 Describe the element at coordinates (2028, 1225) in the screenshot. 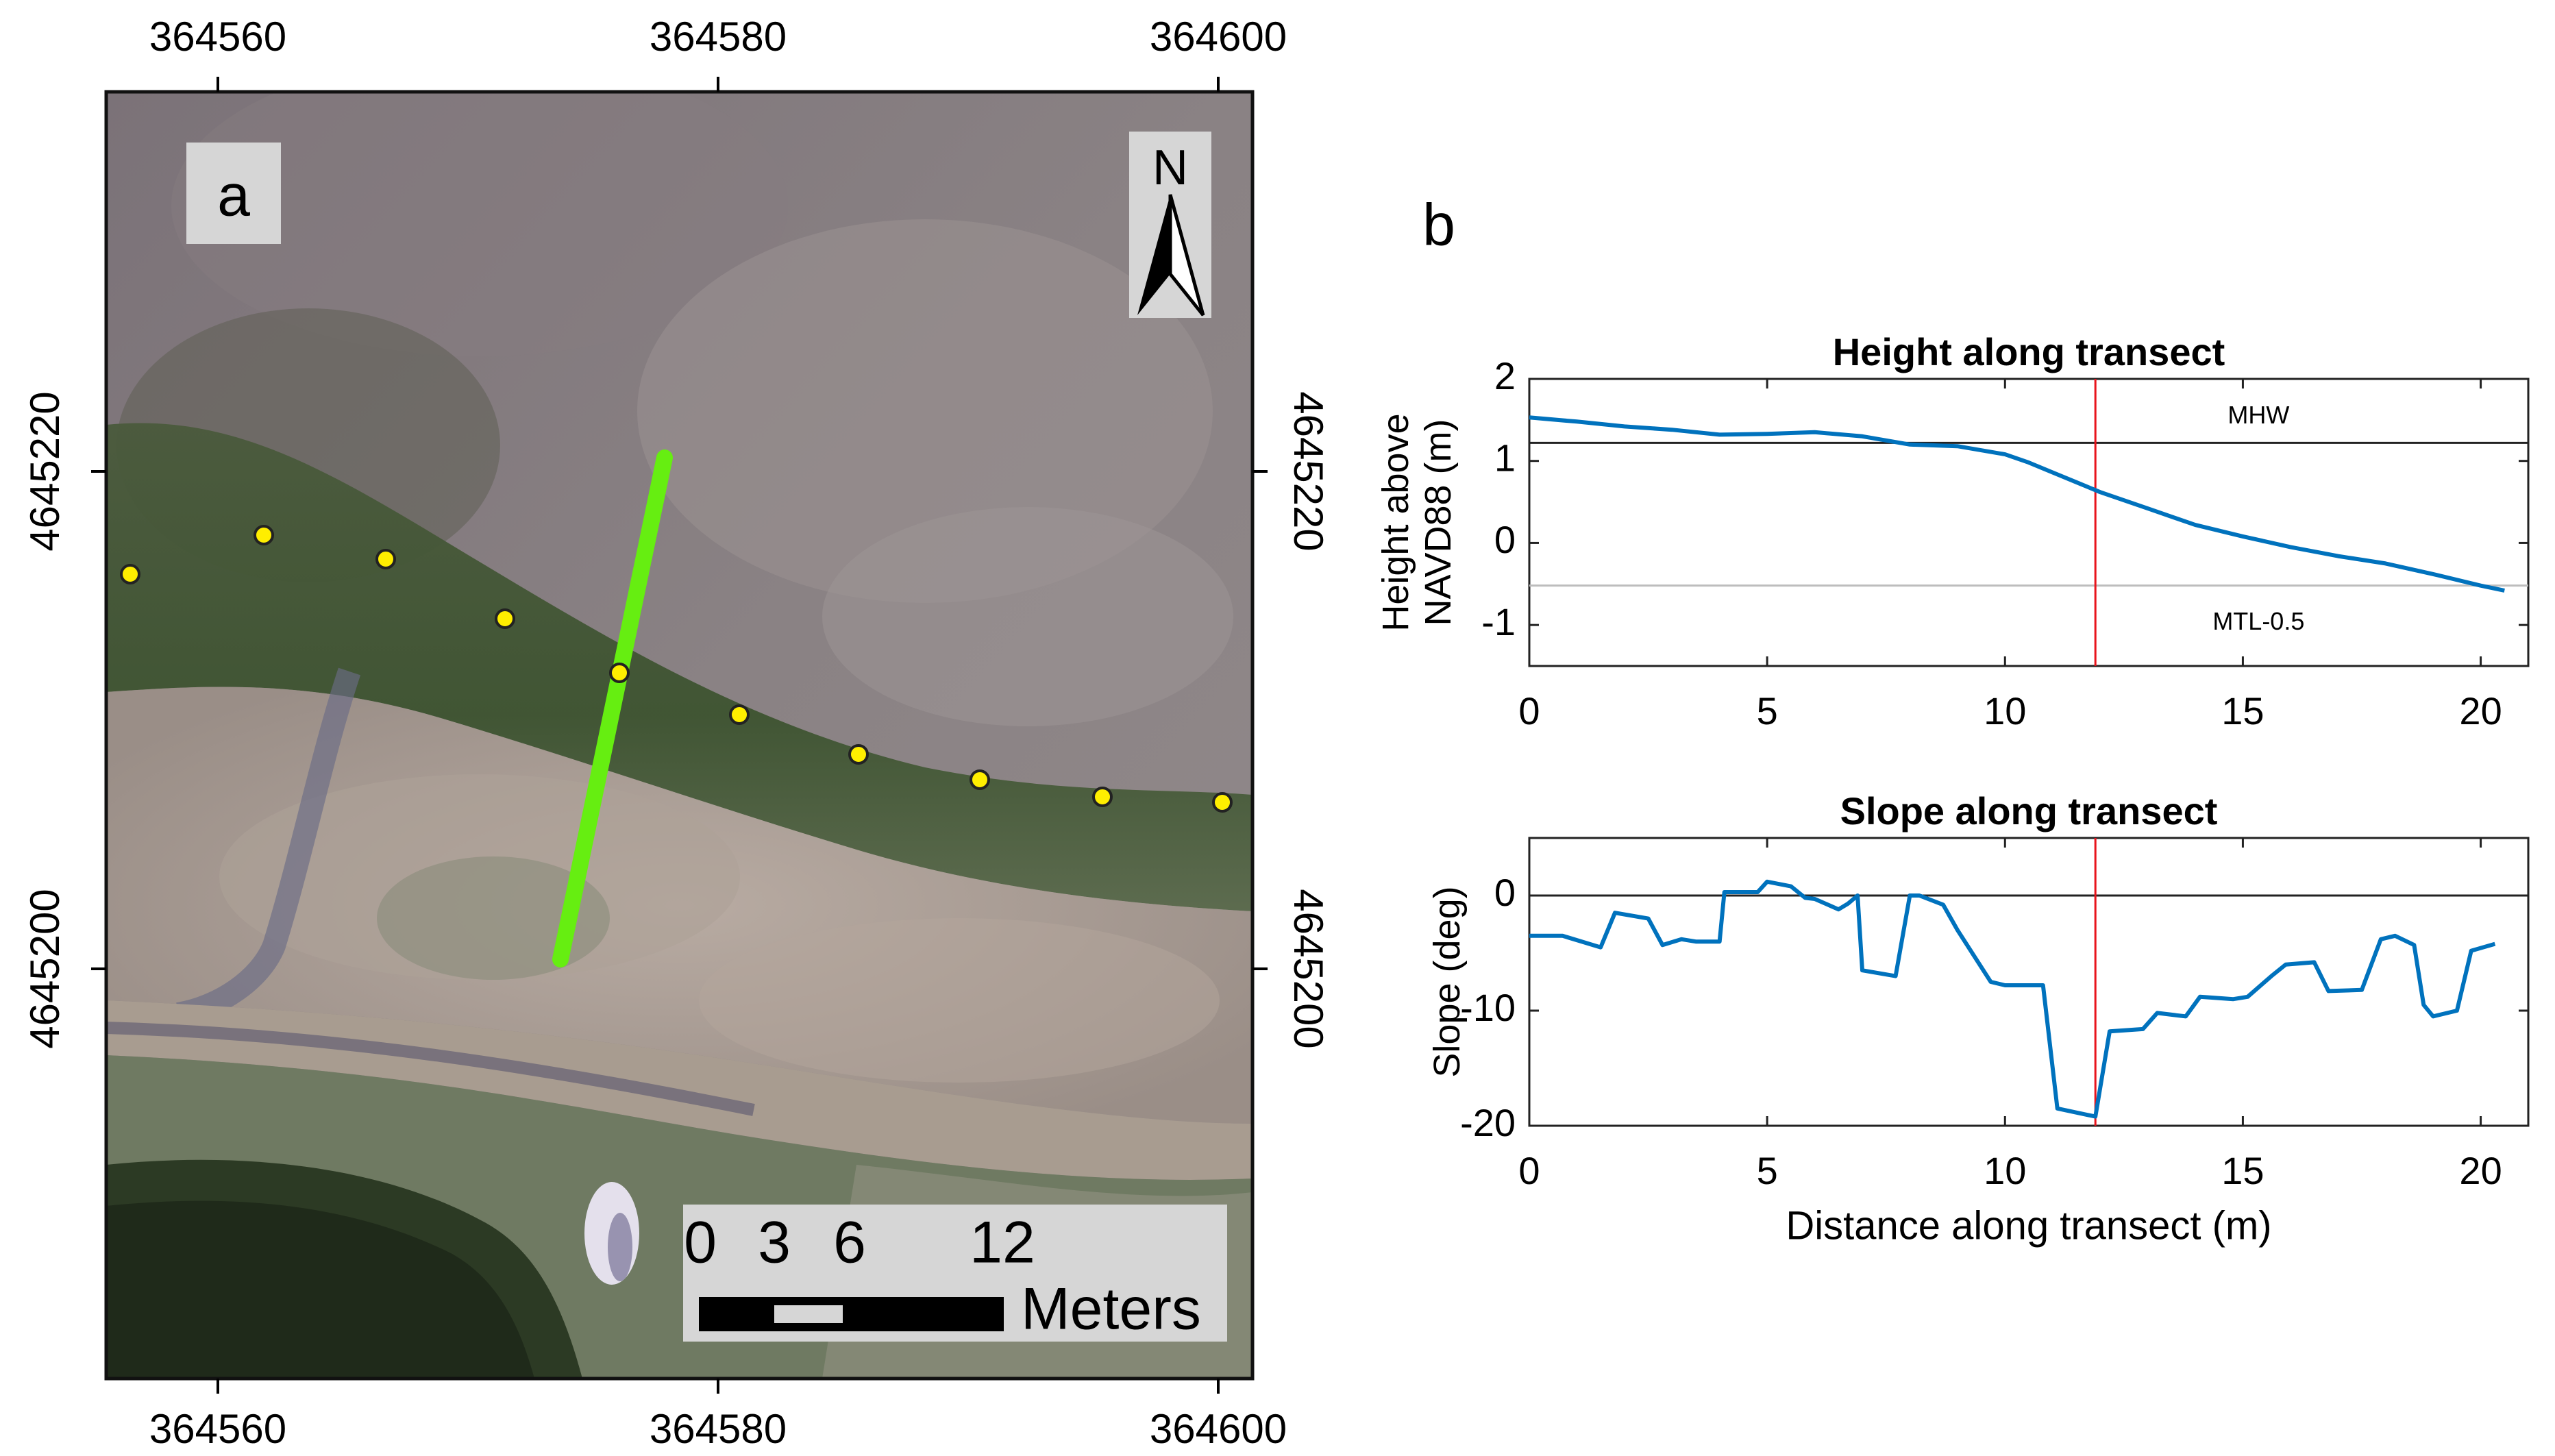

I see `x-axis-label: Distance along transect (m)` at that location.